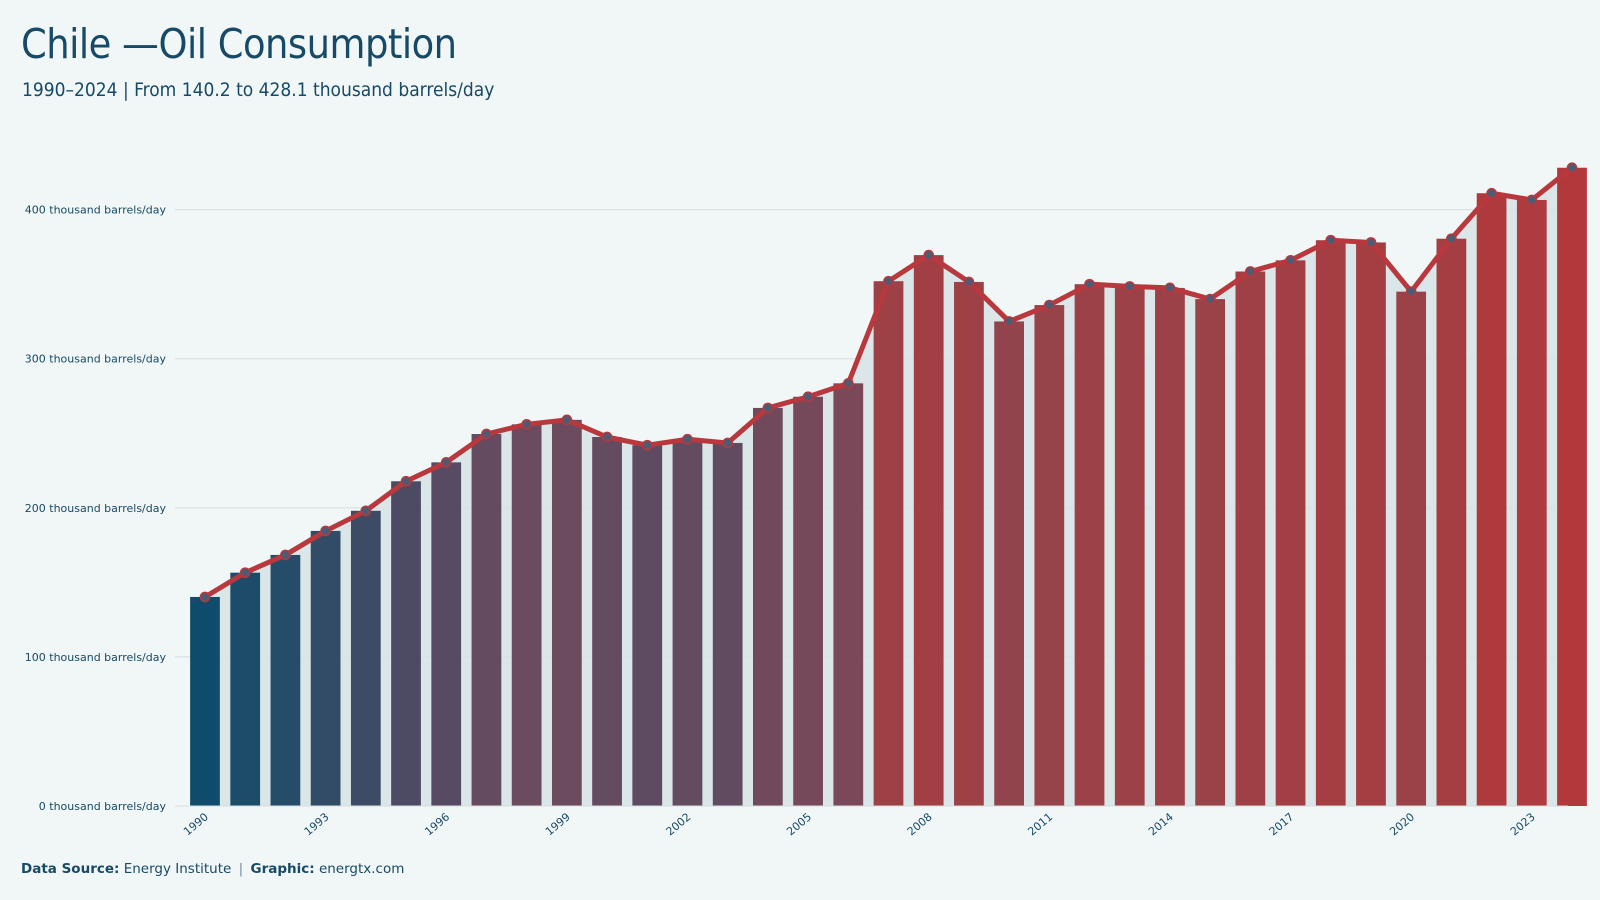 This screenshot has height=900, width=1600. Describe the element at coordinates (1089, 284) in the screenshot. I see `marker-2012` at that location.